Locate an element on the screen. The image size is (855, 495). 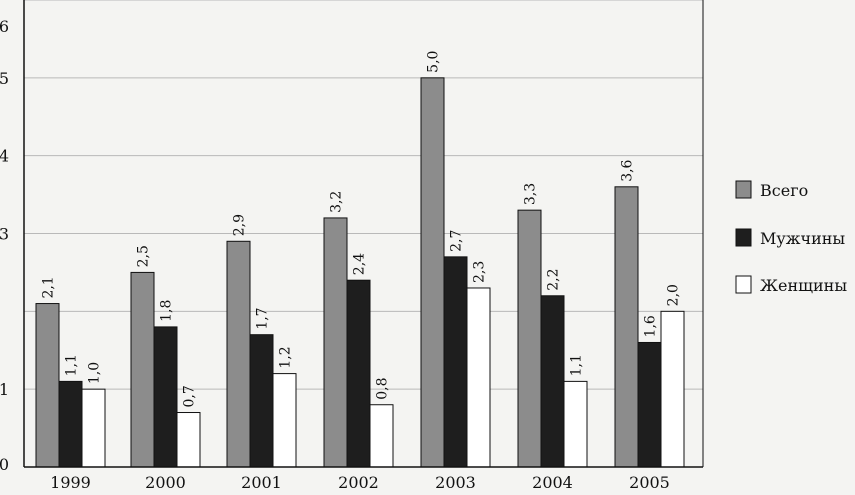
x-tick-label-2003: 2003 is located at coordinates (455, 482).